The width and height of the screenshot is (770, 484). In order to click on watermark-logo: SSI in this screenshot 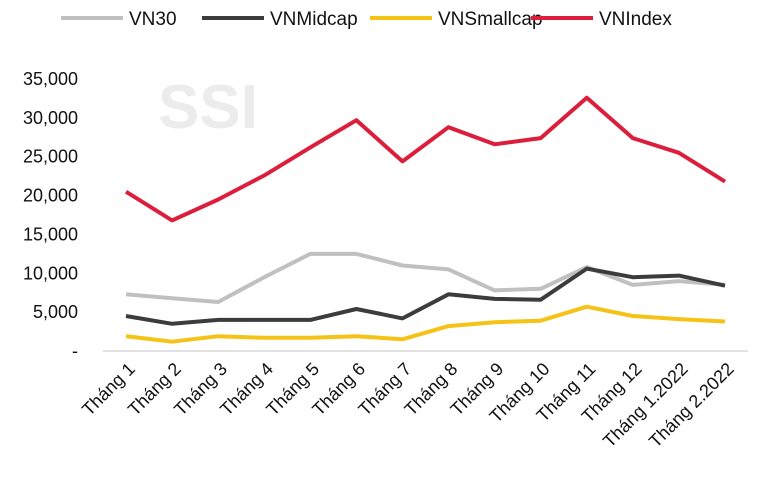, I will do `click(208, 107)`.